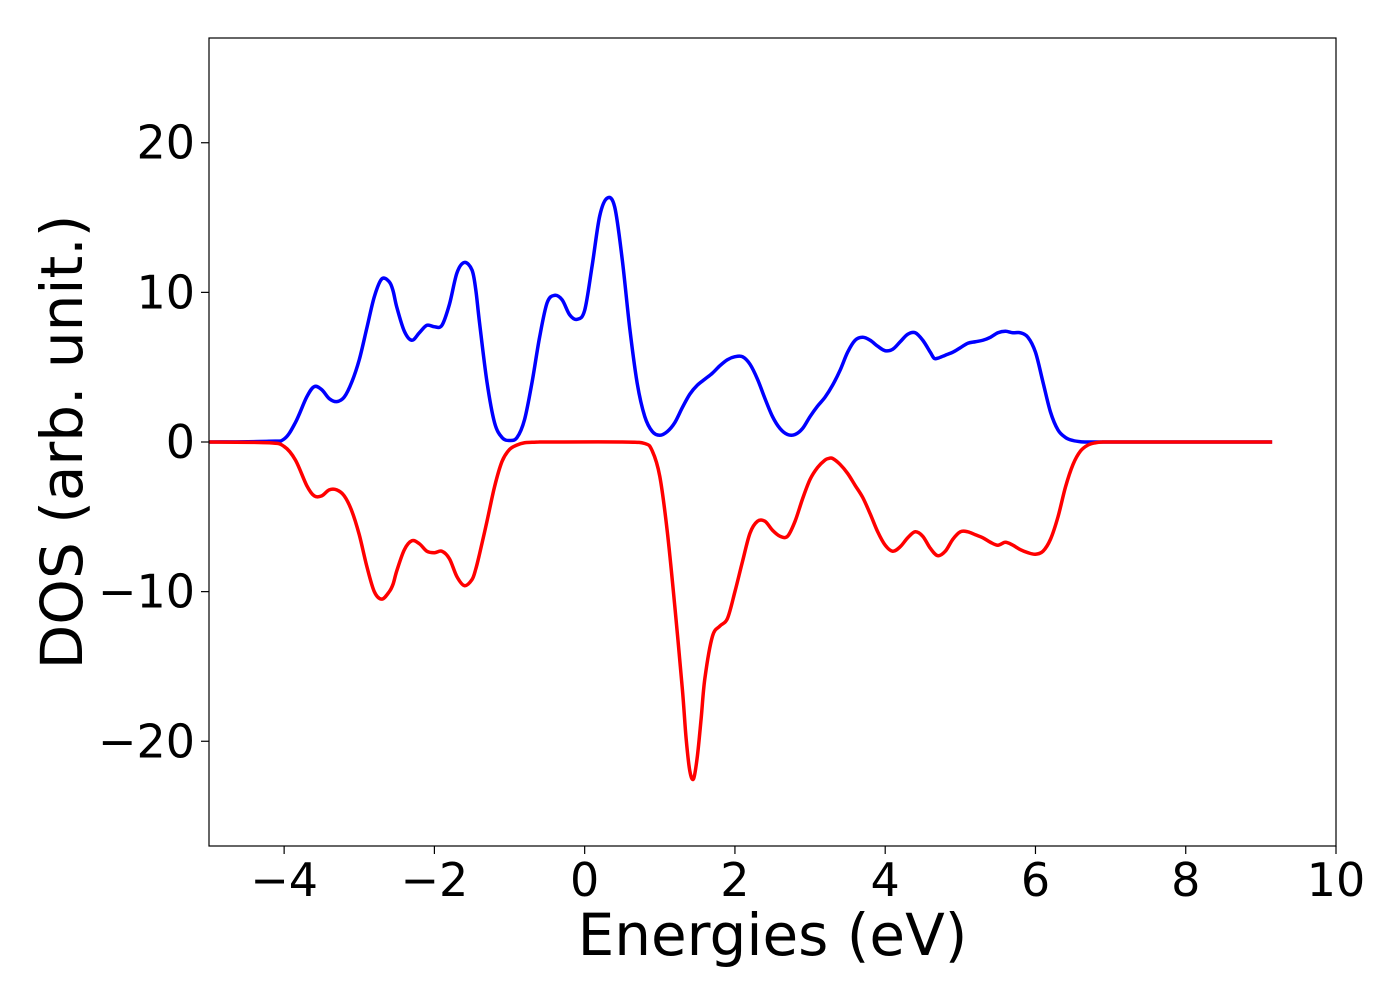  What do you see at coordinates (885, 880) in the screenshot?
I see `x-tick-label: 4` at bounding box center [885, 880].